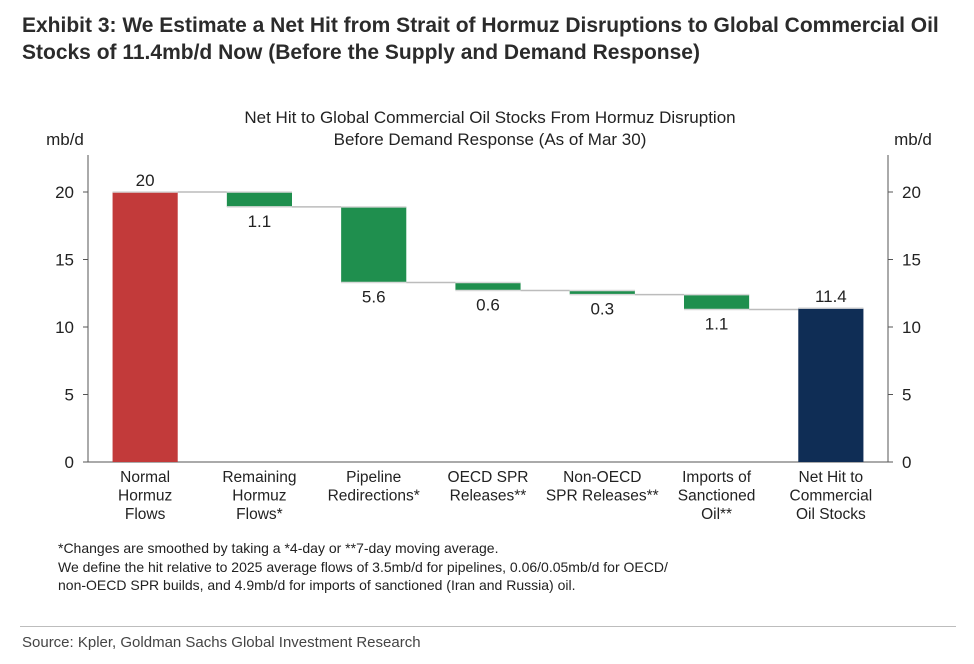 Image resolution: width=974 pixels, height=664 pixels. Describe the element at coordinates (831, 514) in the screenshot. I see `x-category-label: Oil Stocks` at that location.